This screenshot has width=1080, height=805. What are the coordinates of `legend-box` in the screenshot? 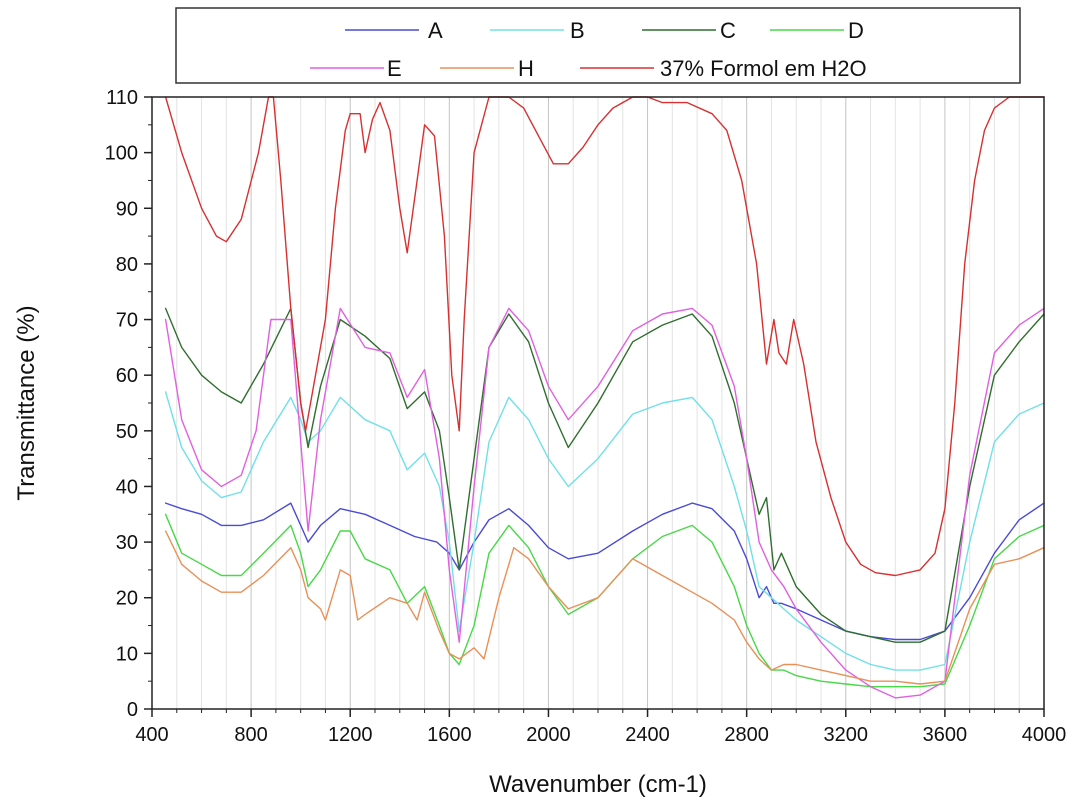 It's located at (598, 45).